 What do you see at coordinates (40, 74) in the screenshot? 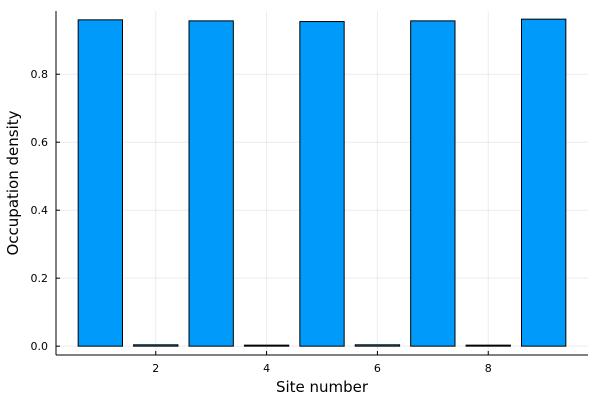
I see `y-tick-label: 0.8` at bounding box center [40, 74].